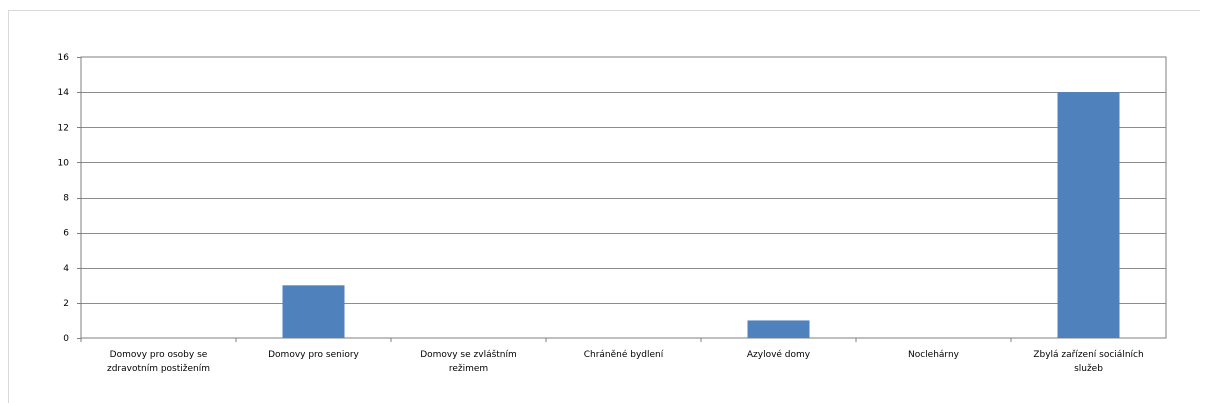 The width and height of the screenshot is (1207, 403). Describe the element at coordinates (66, 269) in the screenshot. I see `y-tick-label: 4` at that location.